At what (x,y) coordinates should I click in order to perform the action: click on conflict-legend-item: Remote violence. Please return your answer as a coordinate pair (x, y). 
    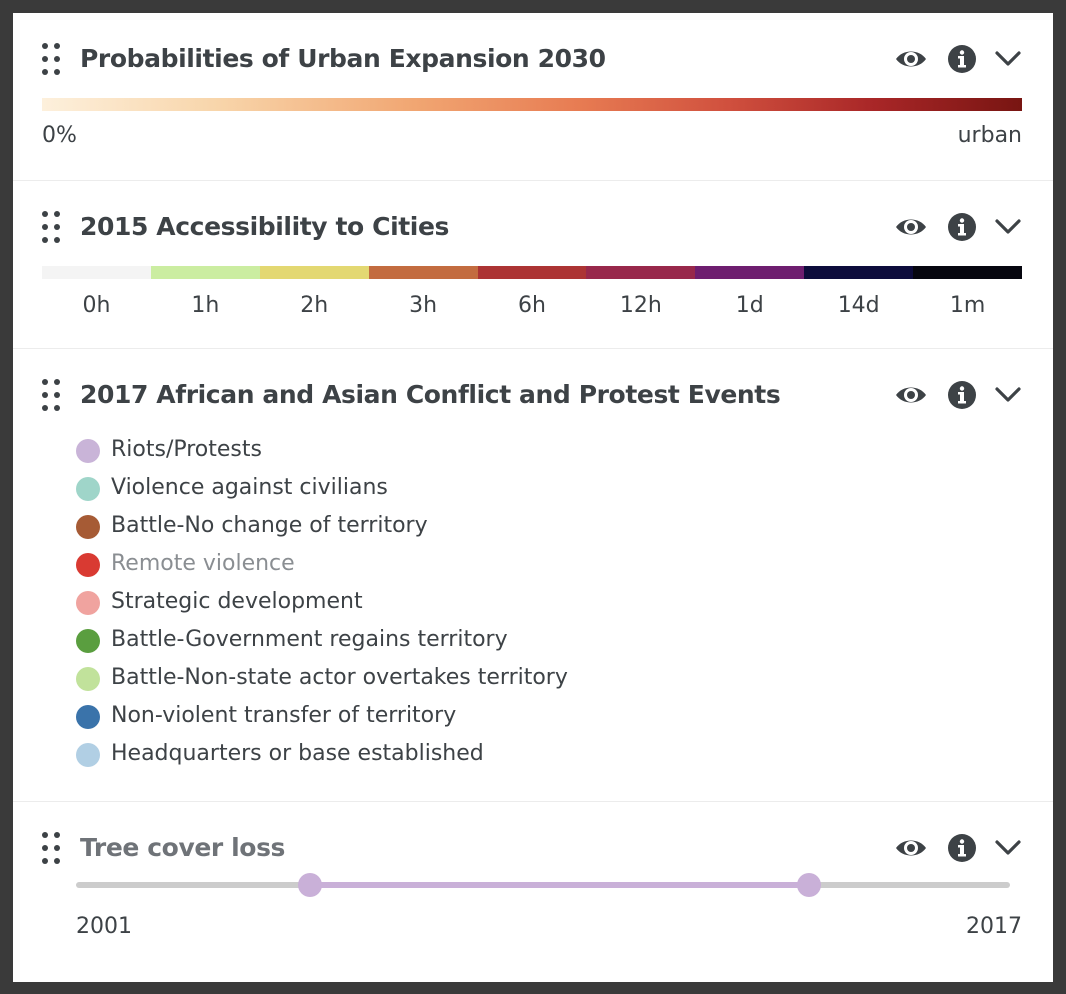
    Looking at the image, I should click on (322, 564).